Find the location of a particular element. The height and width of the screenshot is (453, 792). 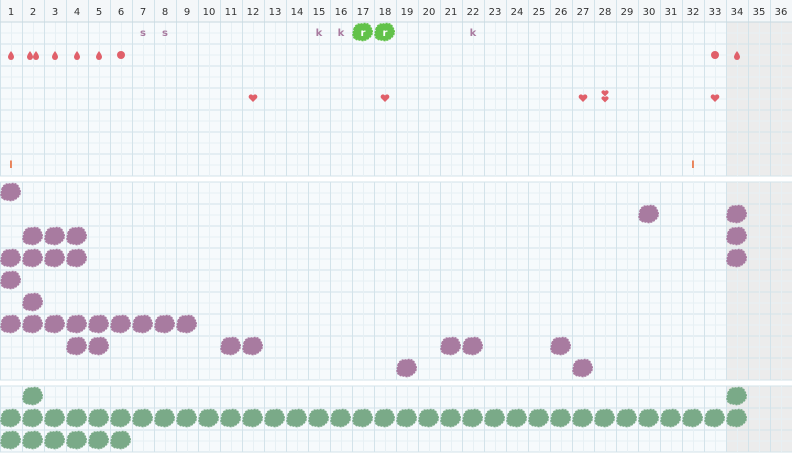

day-number: 7 is located at coordinates (143, 12).